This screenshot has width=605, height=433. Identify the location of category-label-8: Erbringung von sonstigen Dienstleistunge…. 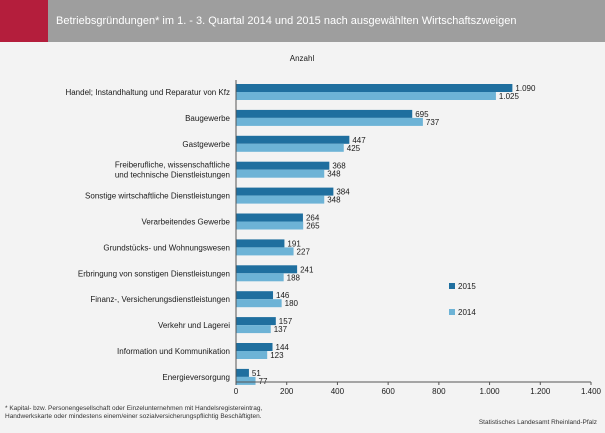
(154, 273).